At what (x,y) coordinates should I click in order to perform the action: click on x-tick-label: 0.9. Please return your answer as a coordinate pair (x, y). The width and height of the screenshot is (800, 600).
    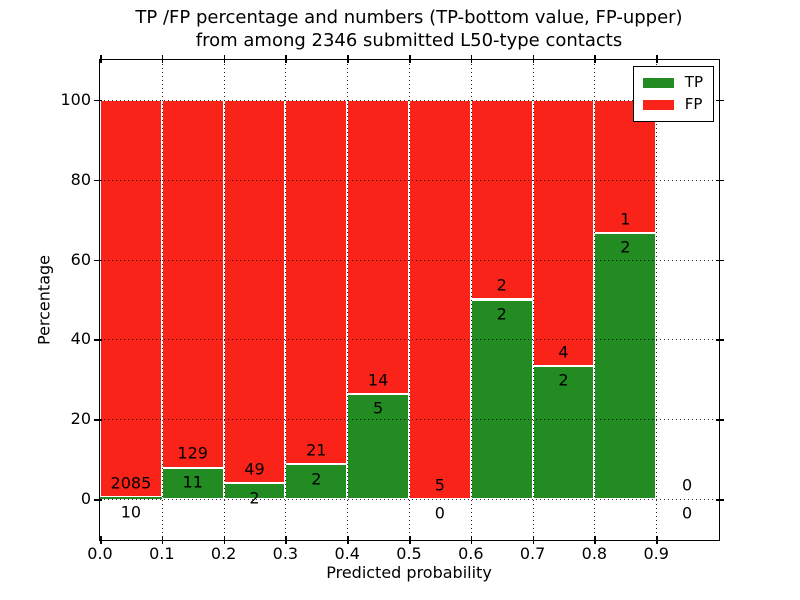
    Looking at the image, I should click on (656, 553).